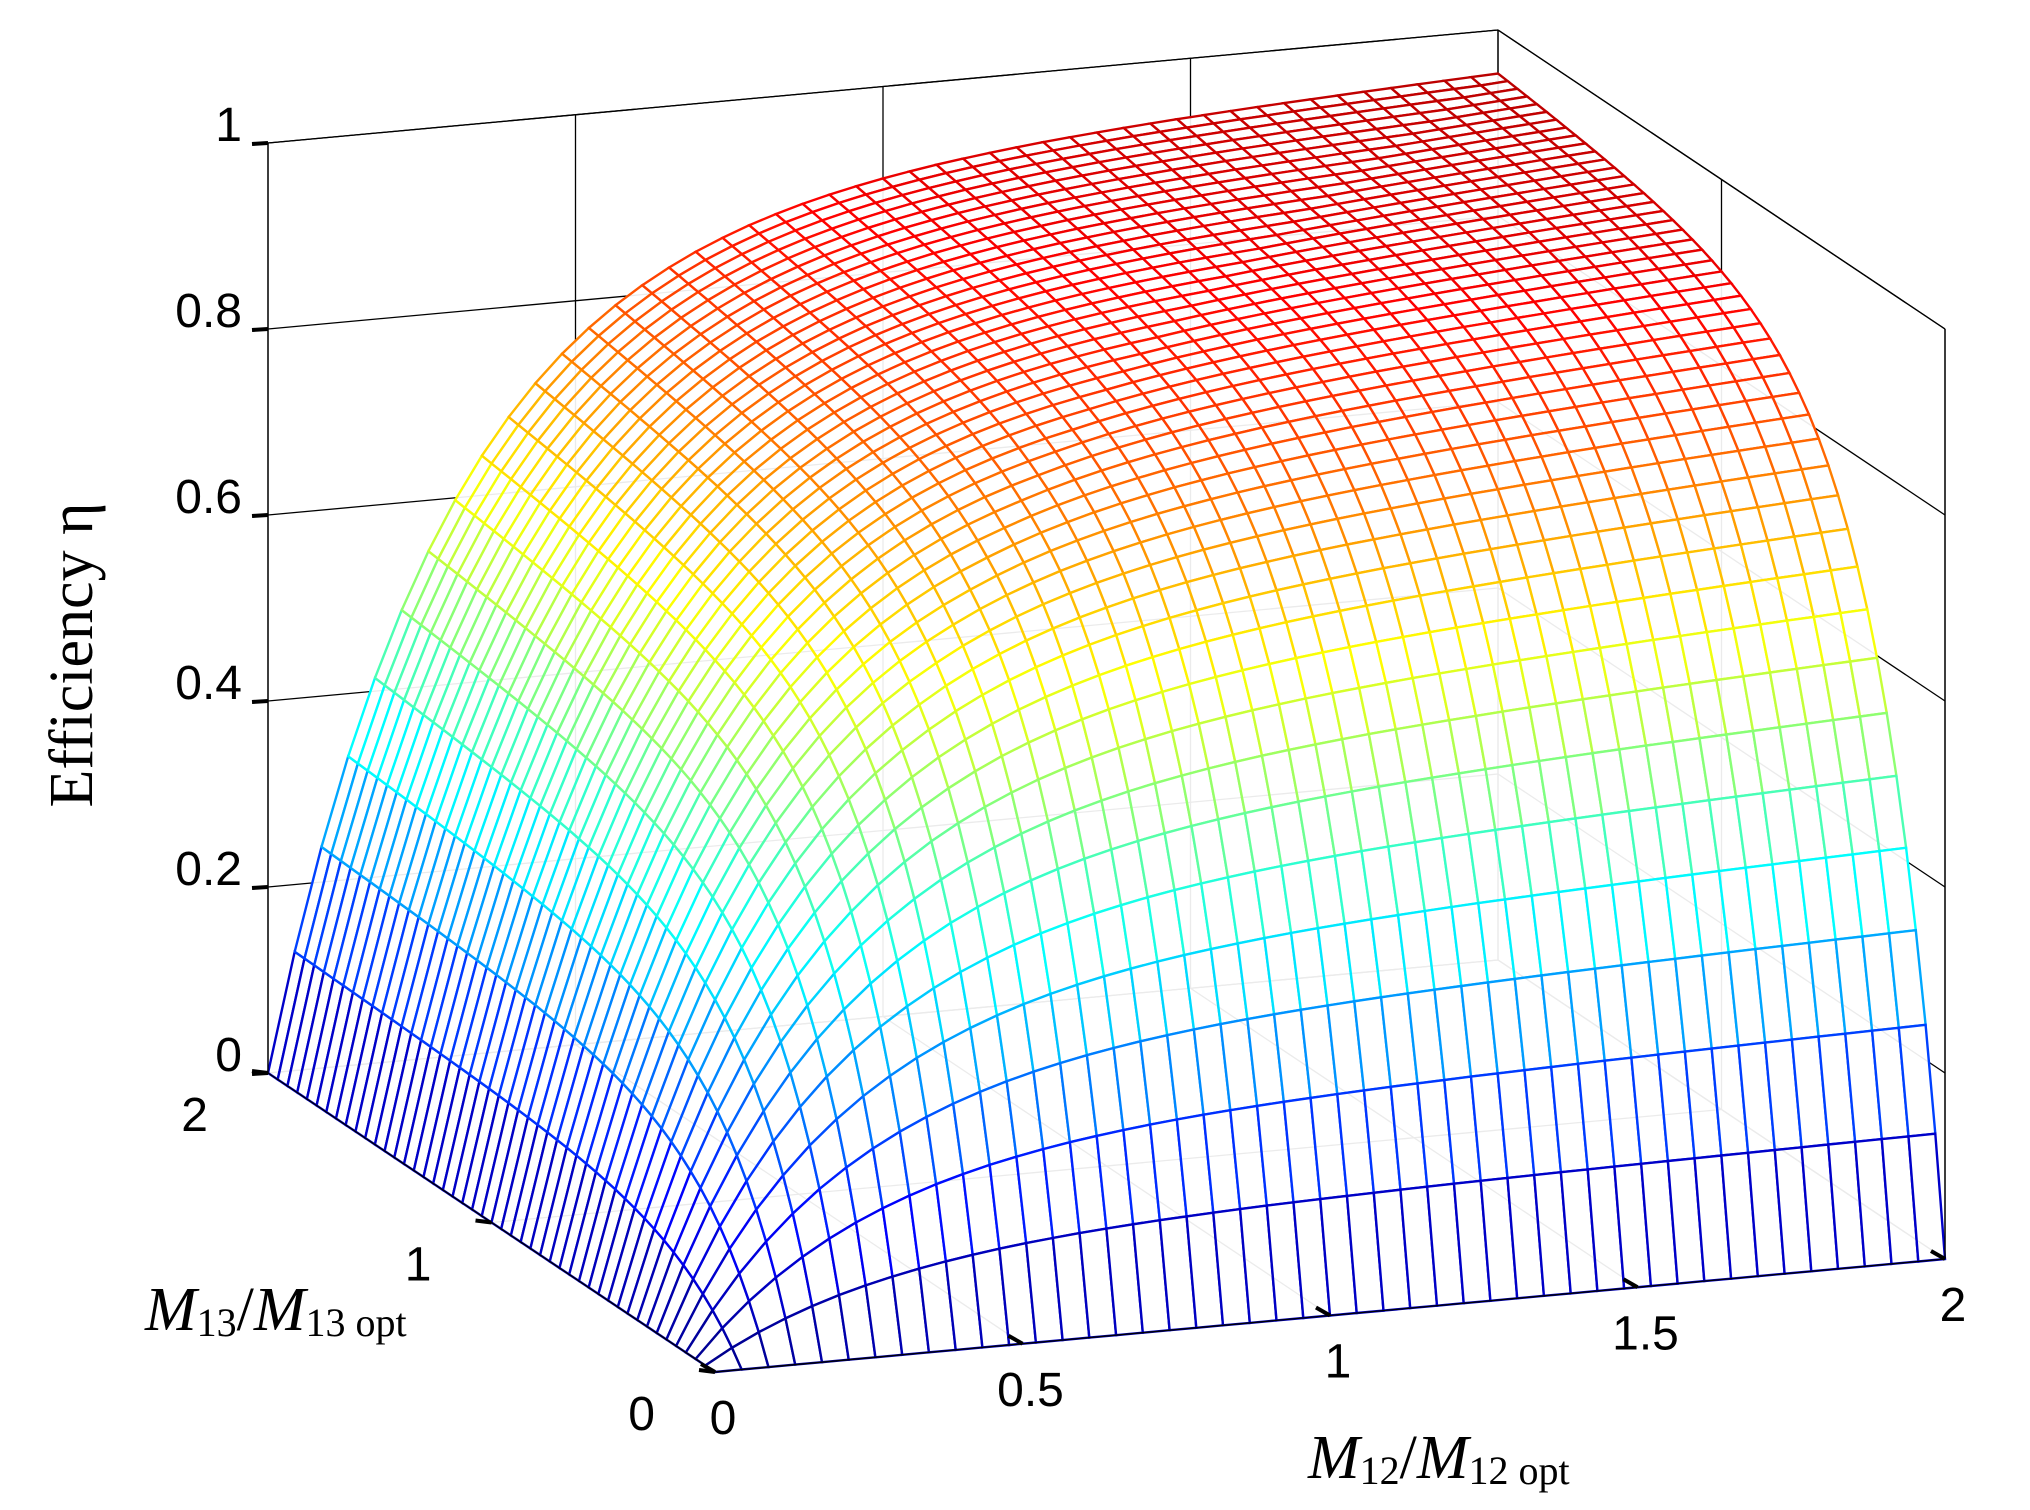 This screenshot has height=1510, width=2030. Describe the element at coordinates (217, 1322) in the screenshot. I see `y-axis-title-sub: 13` at that location.